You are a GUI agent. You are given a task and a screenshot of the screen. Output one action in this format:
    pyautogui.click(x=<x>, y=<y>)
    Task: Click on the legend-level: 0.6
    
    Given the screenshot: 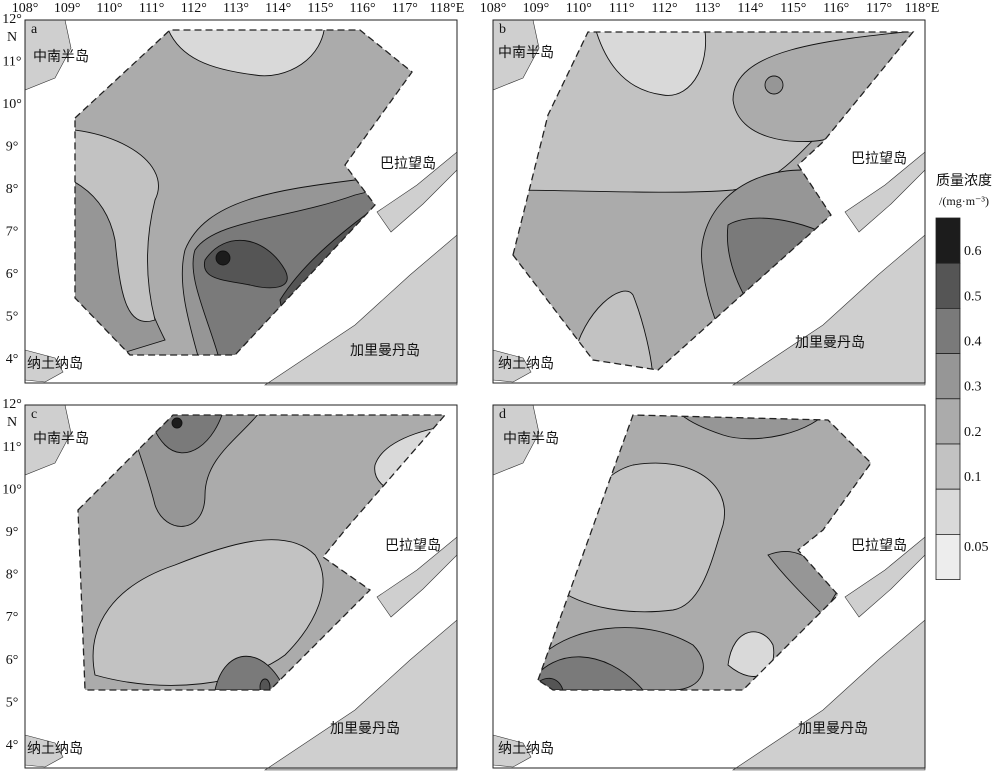 What is the action you would take?
    pyautogui.click(x=973, y=251)
    